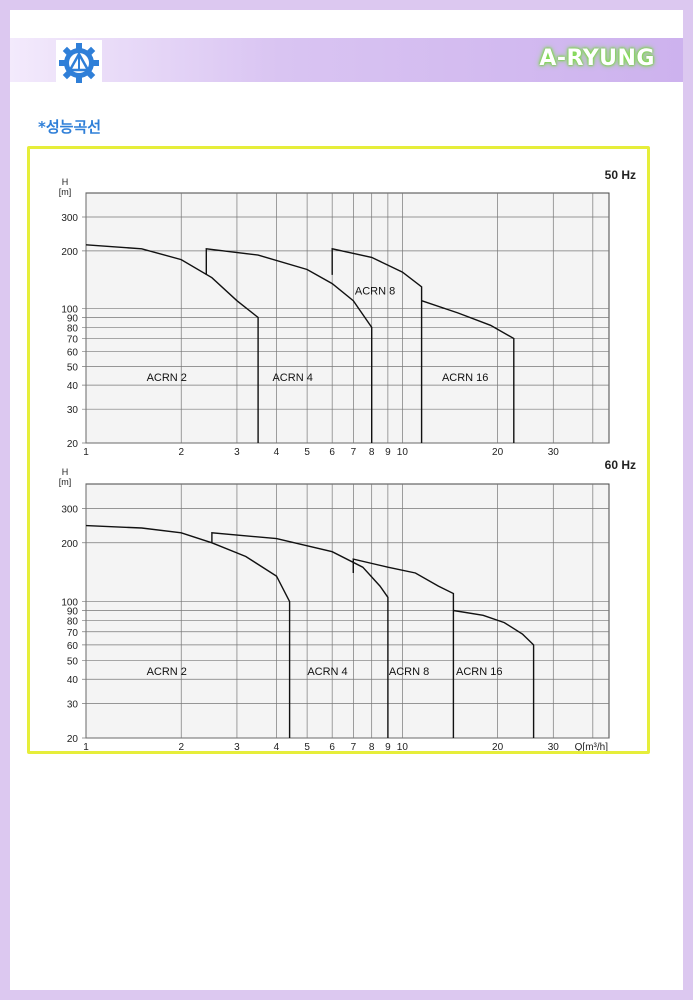  What do you see at coordinates (86, 746) in the screenshot?
I see `p2-x-tick-label: 1` at bounding box center [86, 746].